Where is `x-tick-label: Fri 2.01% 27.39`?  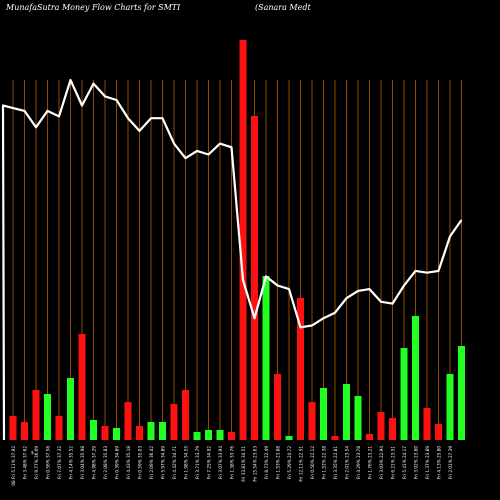 x-tick-label: Fri 2.01% 27.39 is located at coordinates (450, 462).